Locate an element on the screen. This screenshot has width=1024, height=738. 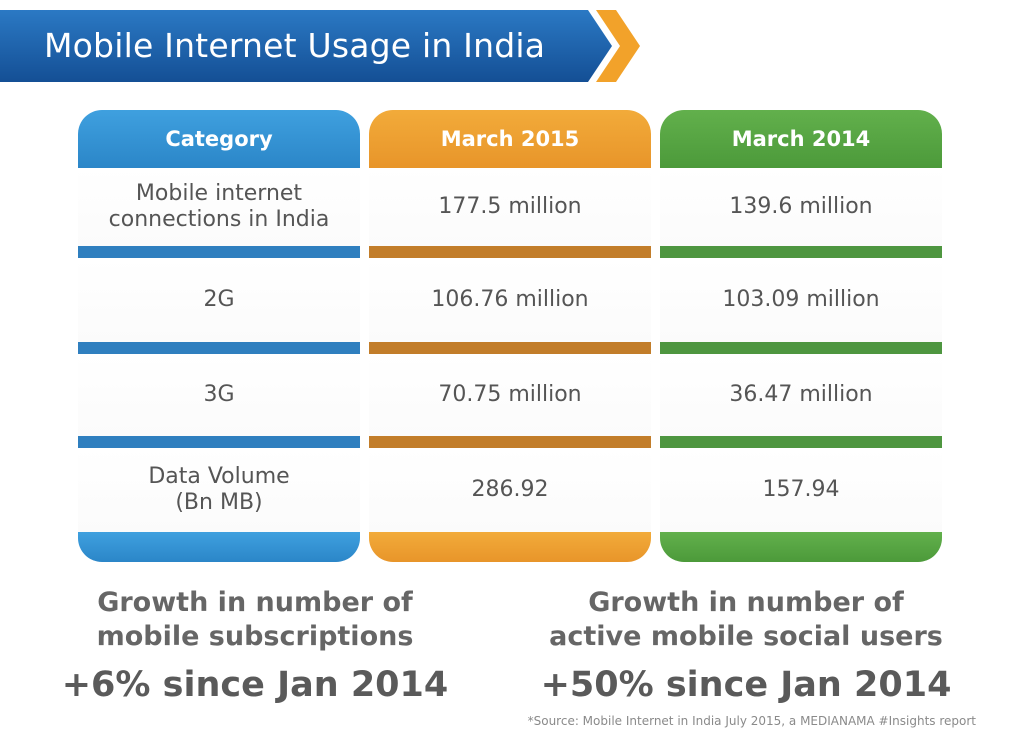
row-1-category-line-1: Mobile internet is located at coordinates (219, 193).